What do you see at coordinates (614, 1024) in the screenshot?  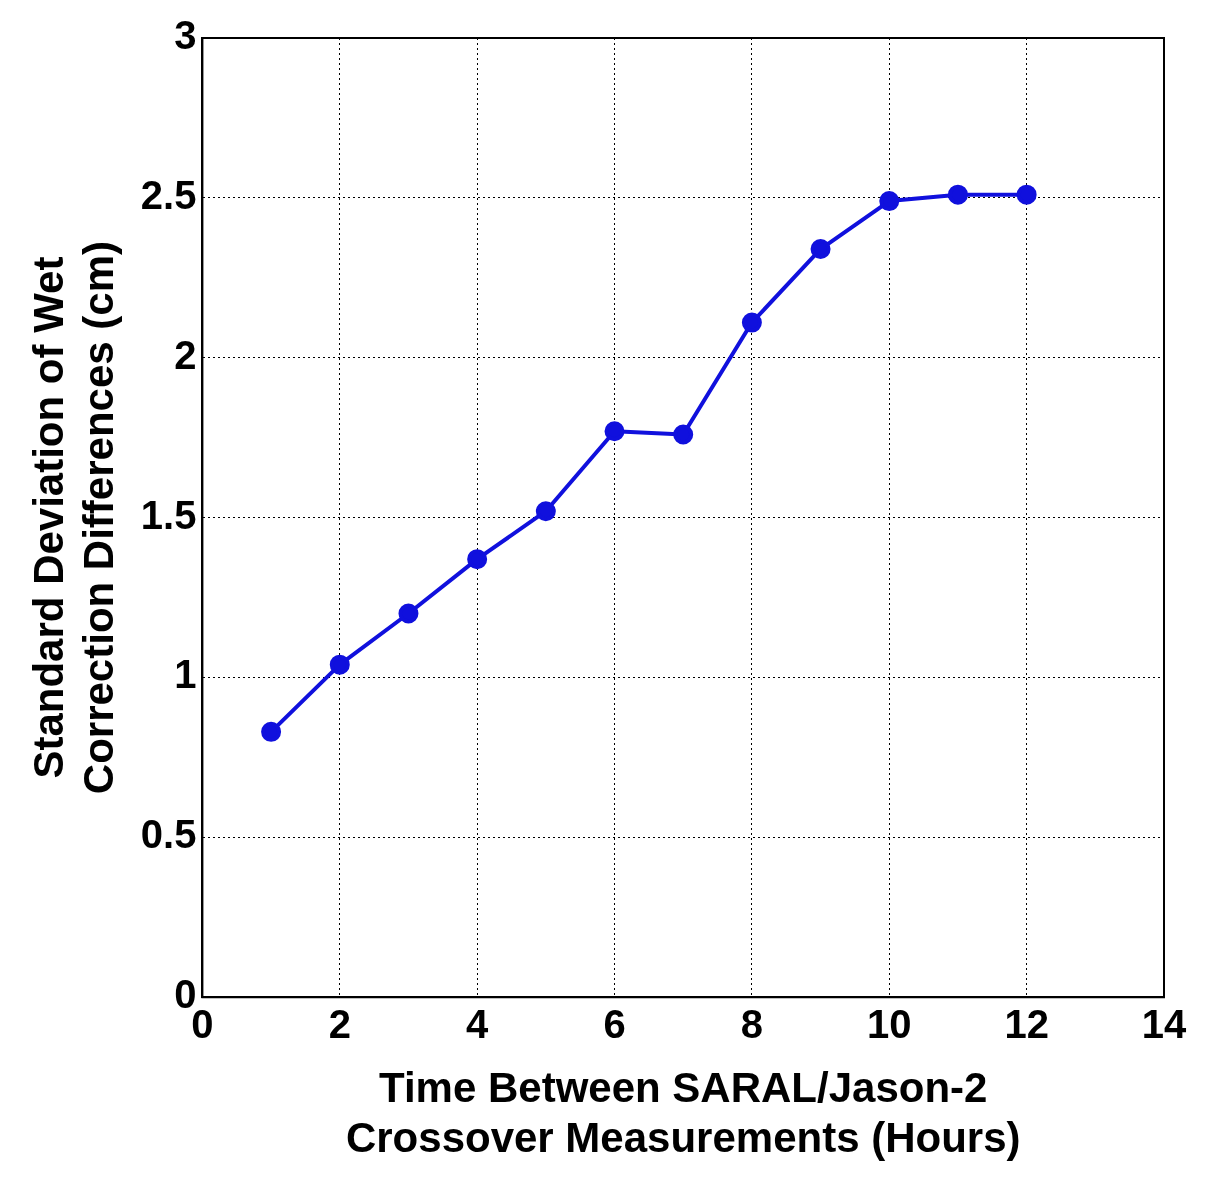 I see `x-tick-label: 6` at bounding box center [614, 1024].